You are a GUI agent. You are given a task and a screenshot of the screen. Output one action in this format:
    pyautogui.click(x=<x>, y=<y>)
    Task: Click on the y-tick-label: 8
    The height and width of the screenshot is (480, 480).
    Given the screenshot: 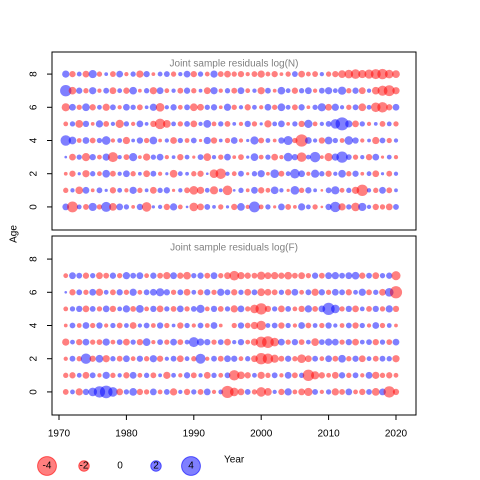 What is the action you would take?
    pyautogui.click(x=34, y=74)
    